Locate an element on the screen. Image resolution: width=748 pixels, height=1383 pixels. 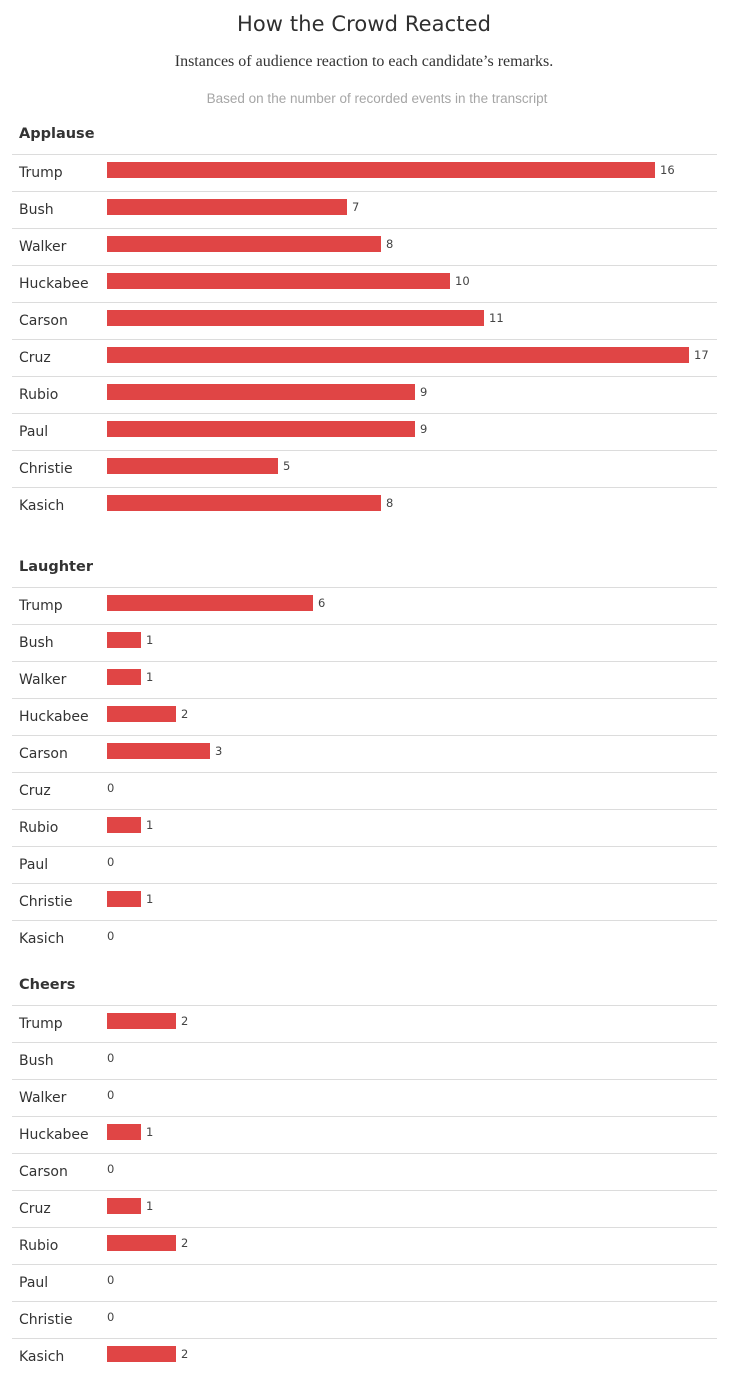
chart-row-laughter-kasich: Kasich 0 is located at coordinates (364, 938).